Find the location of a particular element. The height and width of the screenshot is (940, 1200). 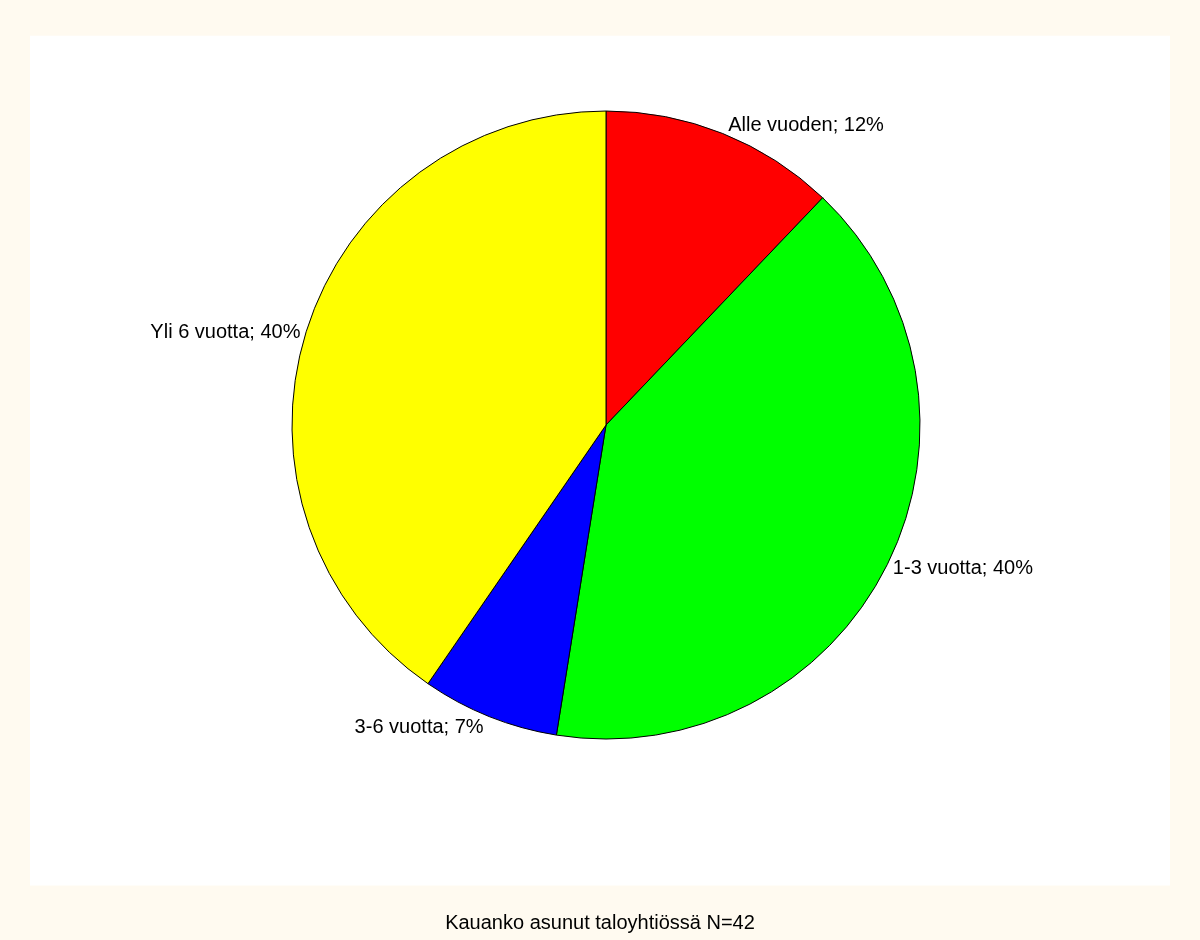

slice-label: Alle vuoden; 12% is located at coordinates (806, 124).